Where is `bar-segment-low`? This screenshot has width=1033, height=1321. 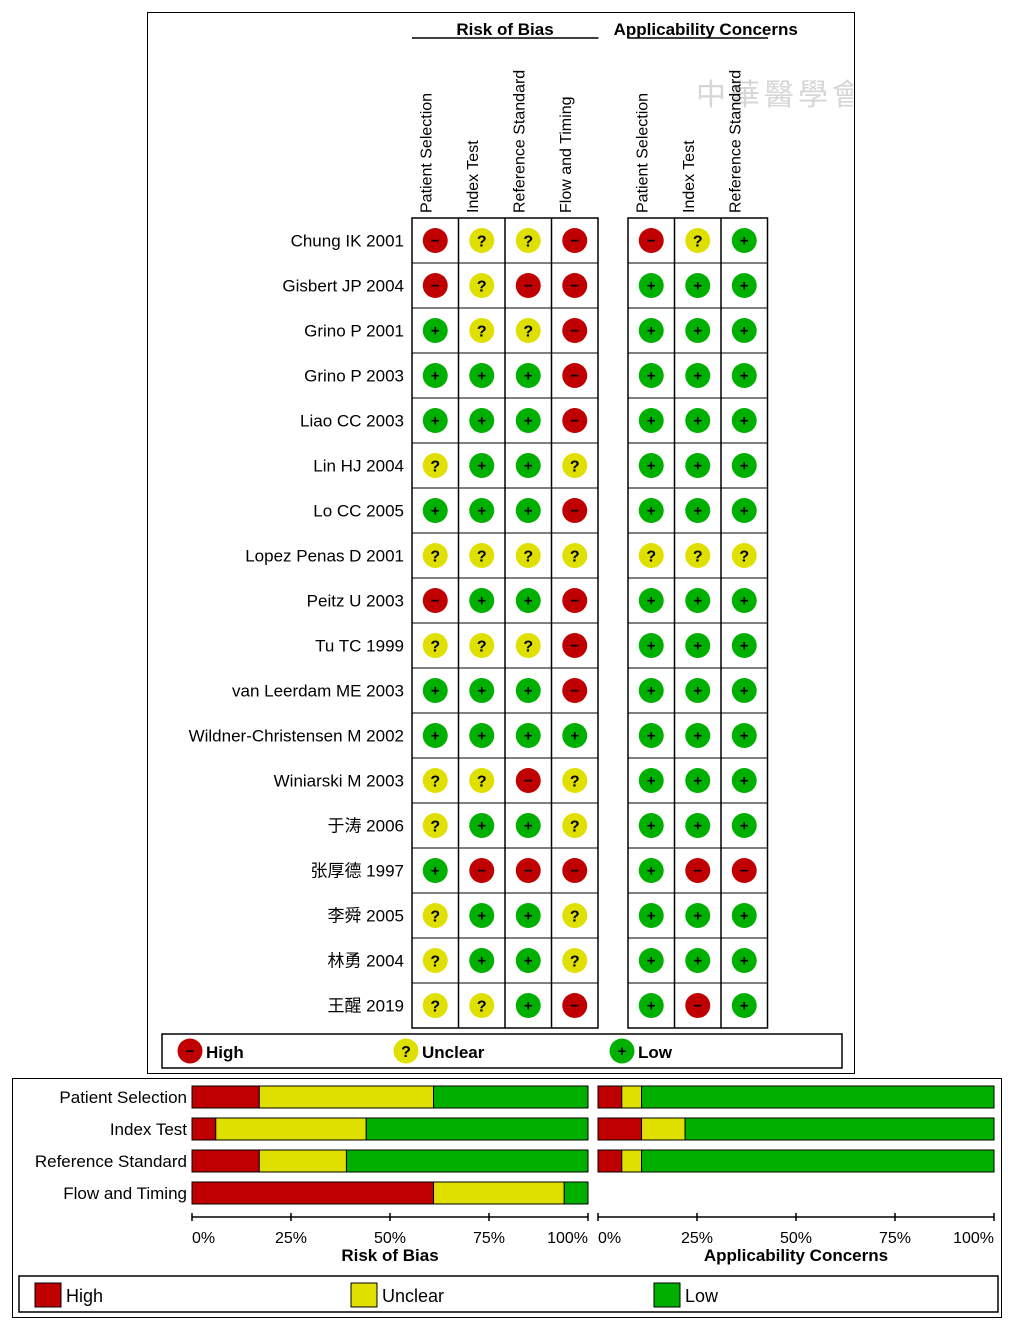
bar-segment-low is located at coordinates (818, 1161).